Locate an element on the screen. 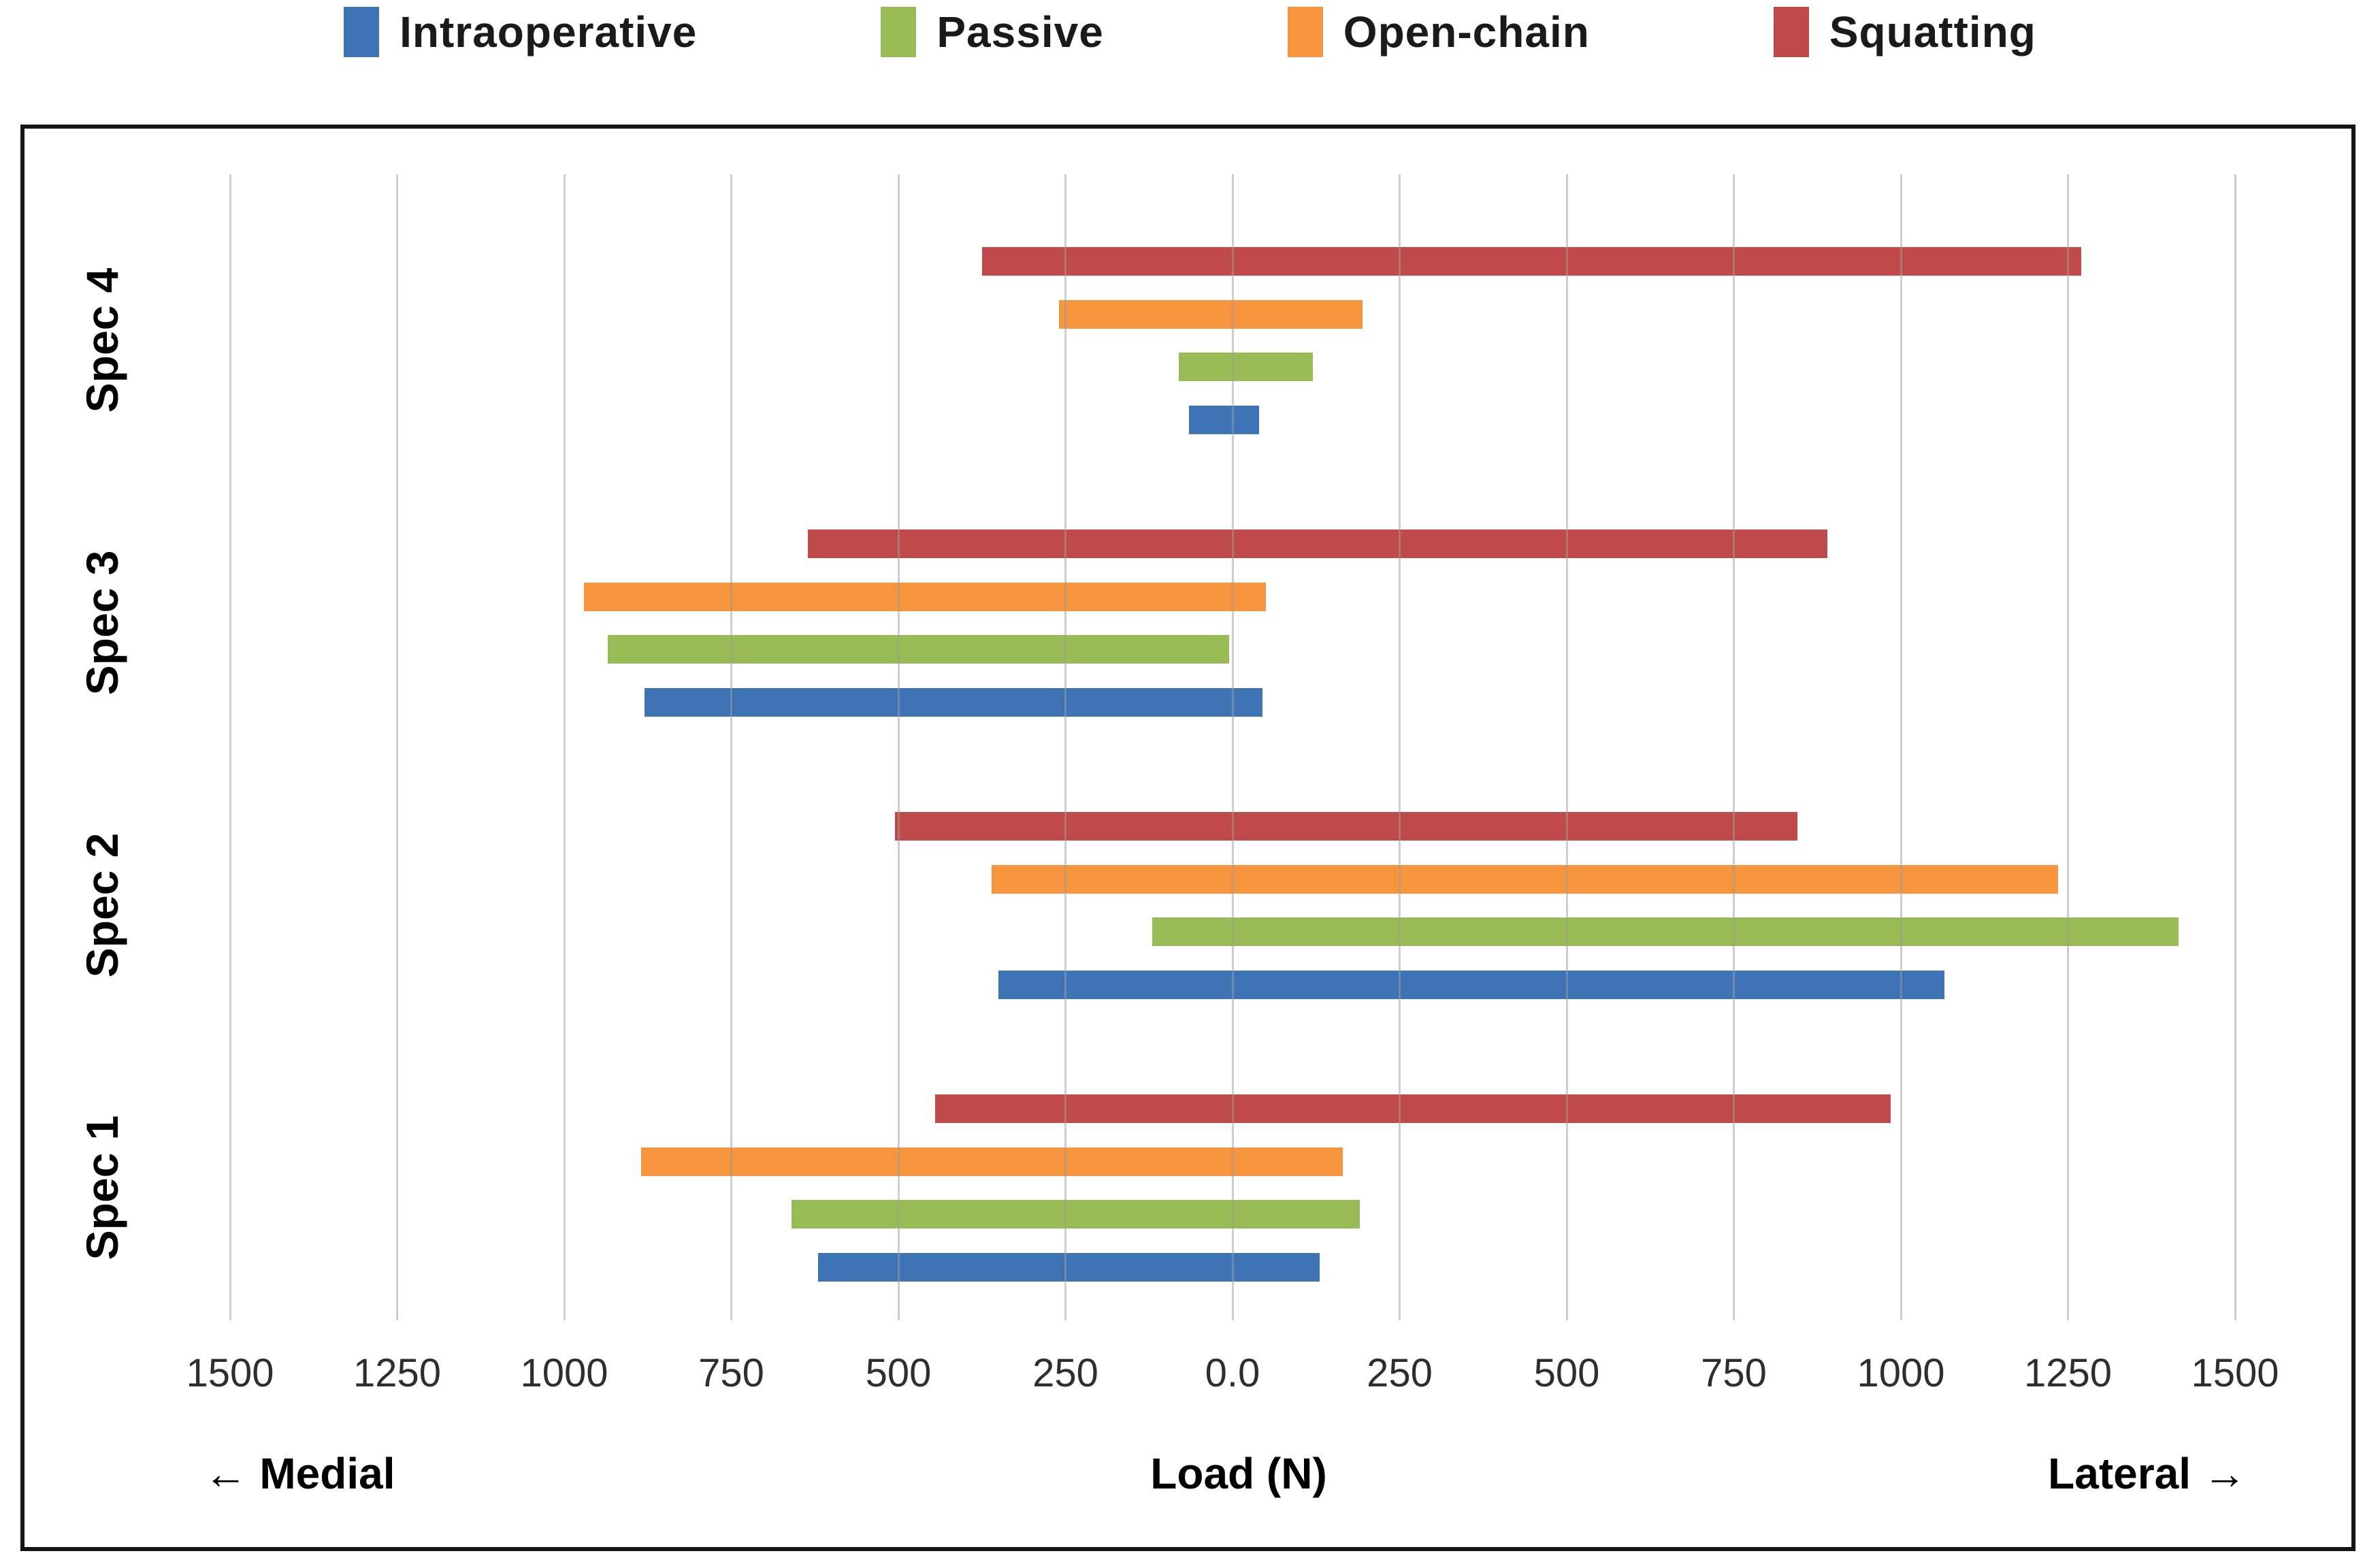  bar-spec-3-open-chain is located at coordinates (925, 596).